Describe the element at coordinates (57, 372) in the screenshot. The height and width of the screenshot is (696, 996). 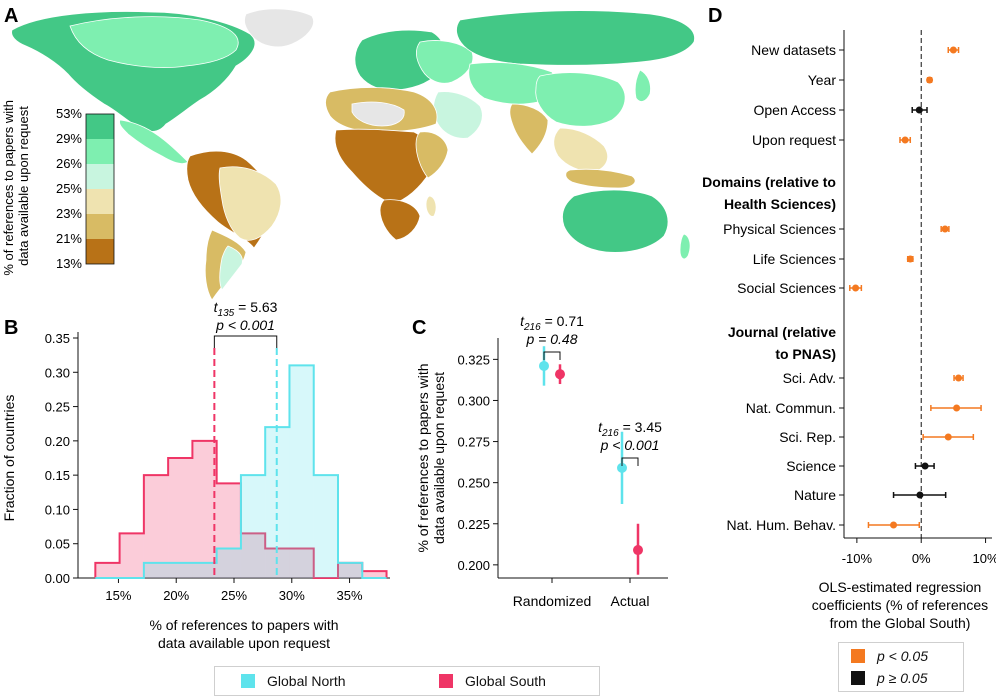
I see `y-tick-label: 0.30` at that location.